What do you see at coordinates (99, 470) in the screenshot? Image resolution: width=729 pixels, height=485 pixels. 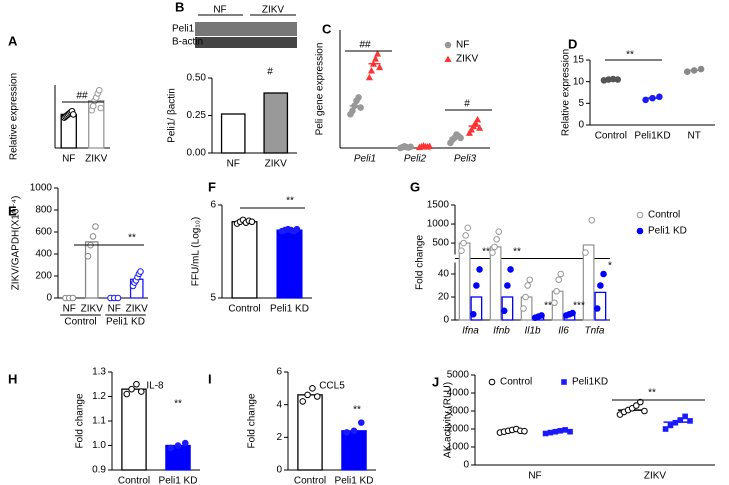 I see `y-tick-label: 0.9` at bounding box center [99, 470].